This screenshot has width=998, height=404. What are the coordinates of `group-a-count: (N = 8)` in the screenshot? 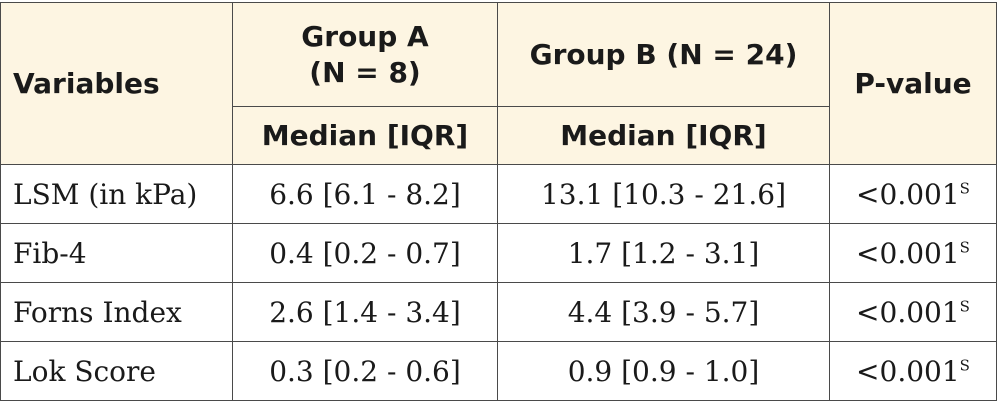 It's located at (365, 72).